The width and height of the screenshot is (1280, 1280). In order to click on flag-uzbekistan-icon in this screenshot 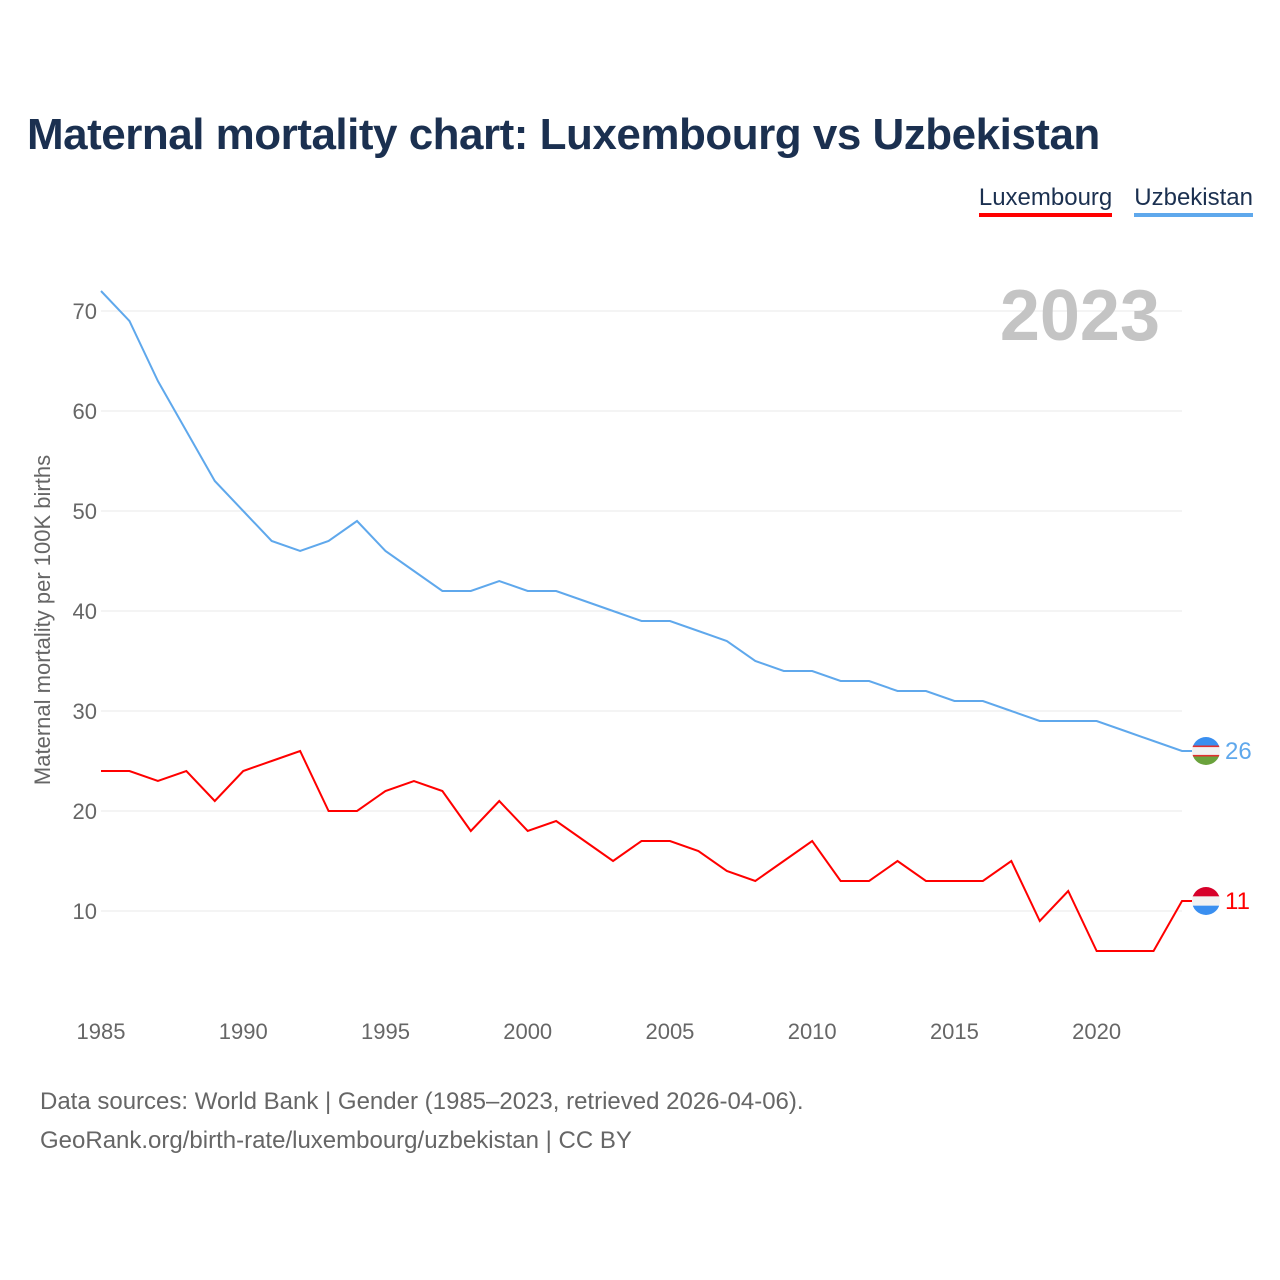, I will do `click(1206, 751)`.